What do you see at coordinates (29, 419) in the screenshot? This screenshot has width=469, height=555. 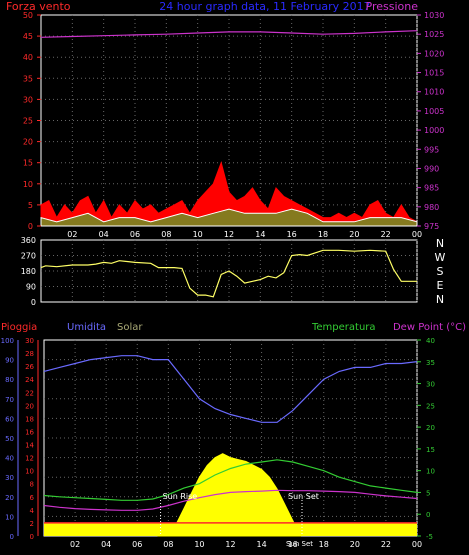 I see `rain-tick-label: 18` at bounding box center [29, 419].